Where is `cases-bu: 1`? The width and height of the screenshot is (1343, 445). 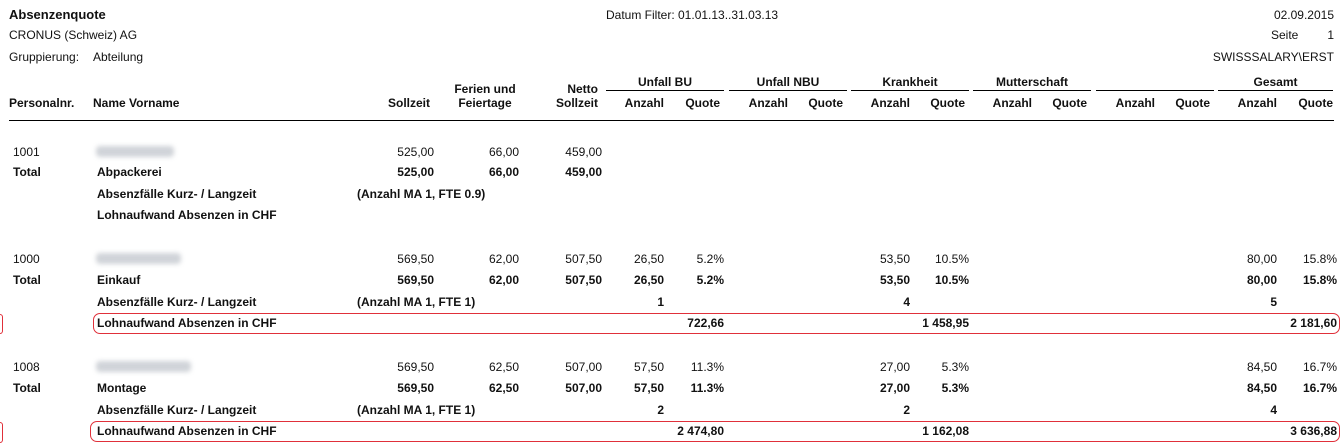
cases-bu: 1 is located at coordinates (660, 302).